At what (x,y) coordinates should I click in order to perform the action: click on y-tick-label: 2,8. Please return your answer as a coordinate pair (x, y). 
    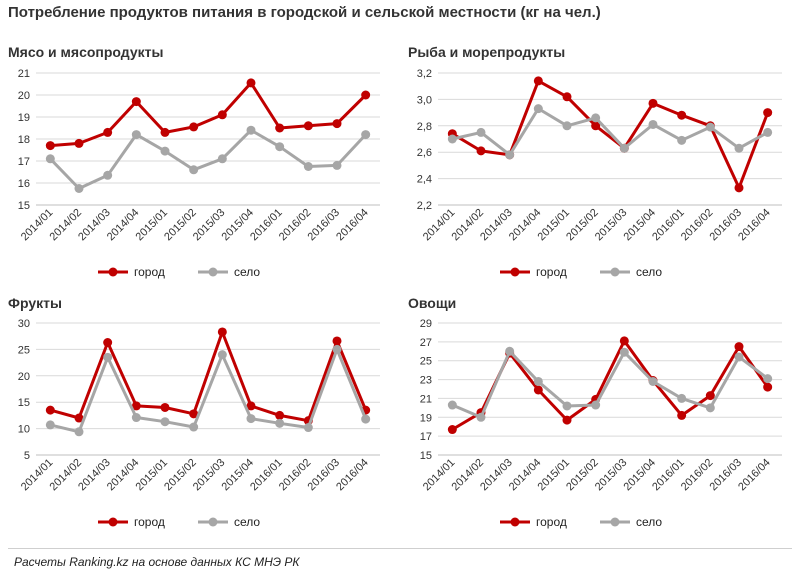
    Looking at the image, I should click on (424, 127).